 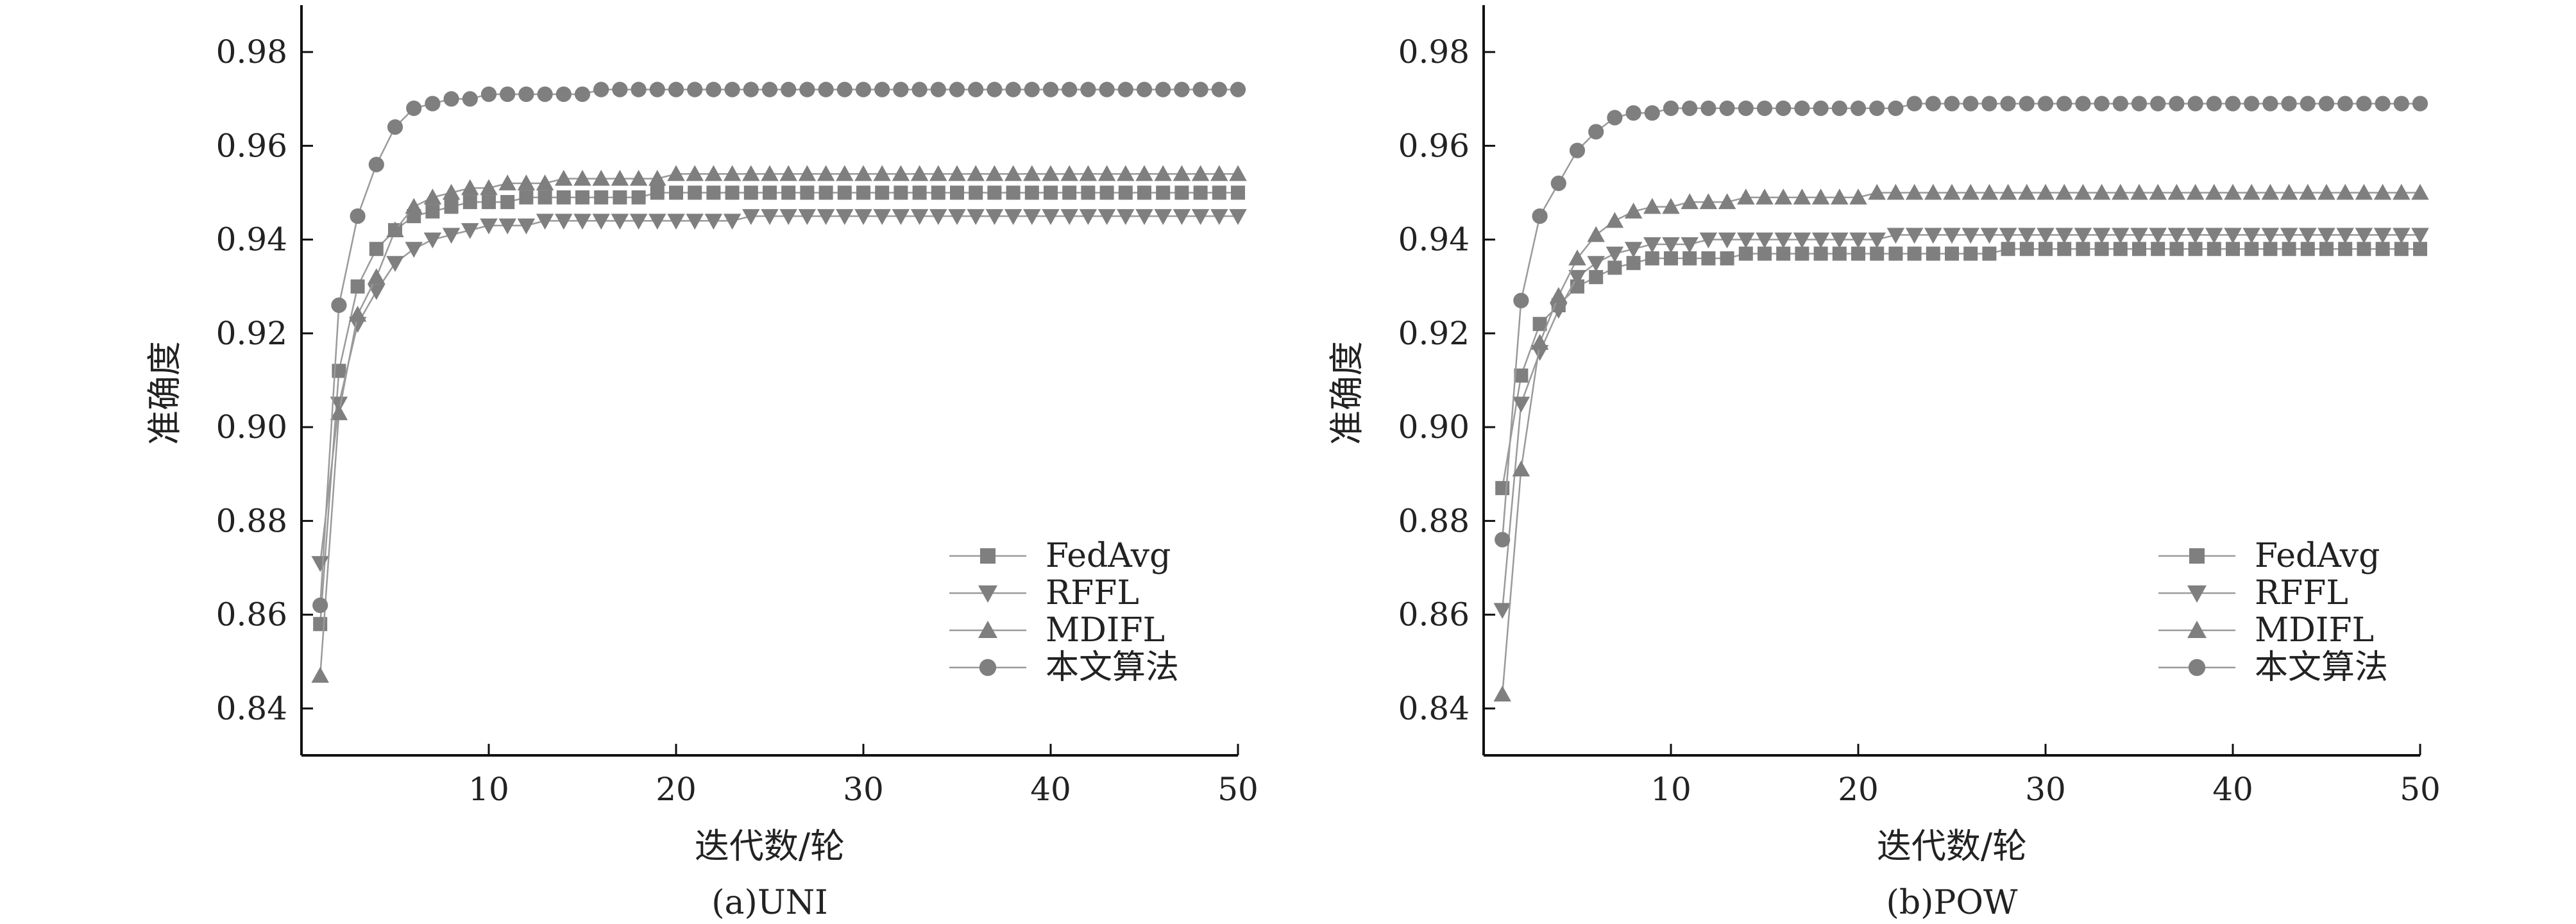 I want to click on x-tick-label: 40, so click(x=2232, y=789).